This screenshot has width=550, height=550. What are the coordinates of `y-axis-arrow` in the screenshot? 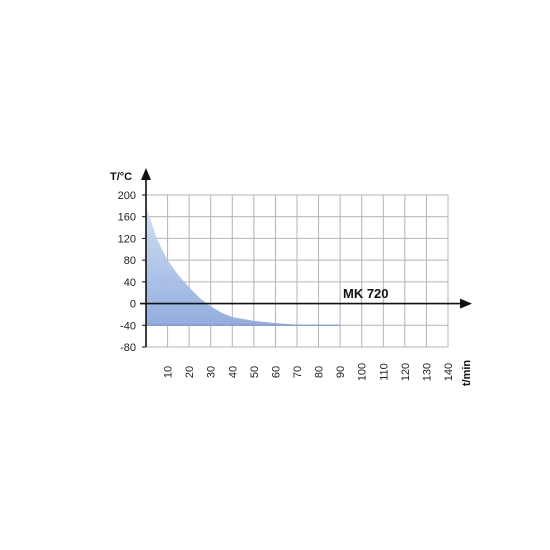 It's located at (146, 174).